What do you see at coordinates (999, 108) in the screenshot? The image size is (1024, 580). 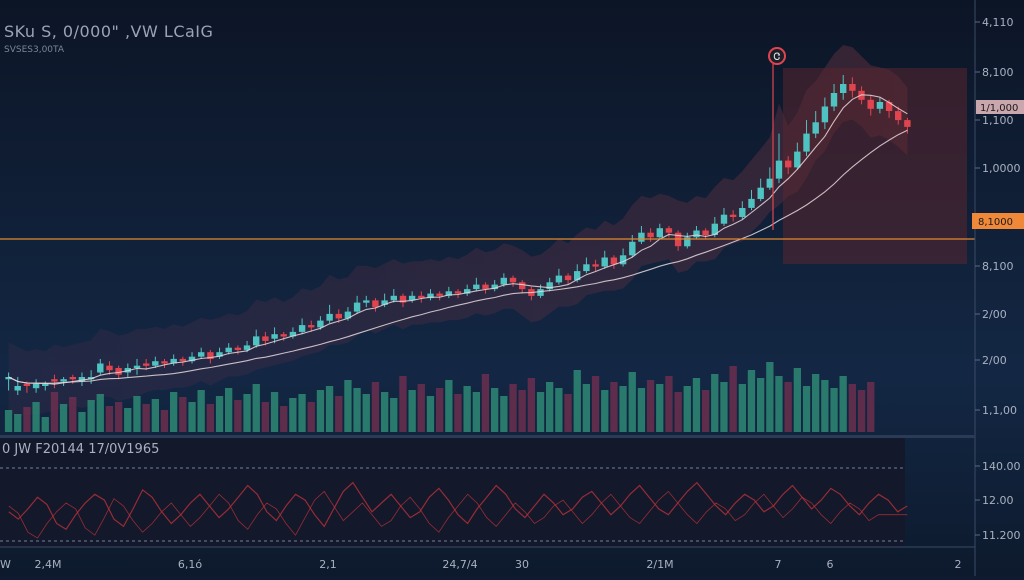 I see `price-tag-1-label: 1/1,000` at bounding box center [999, 108].